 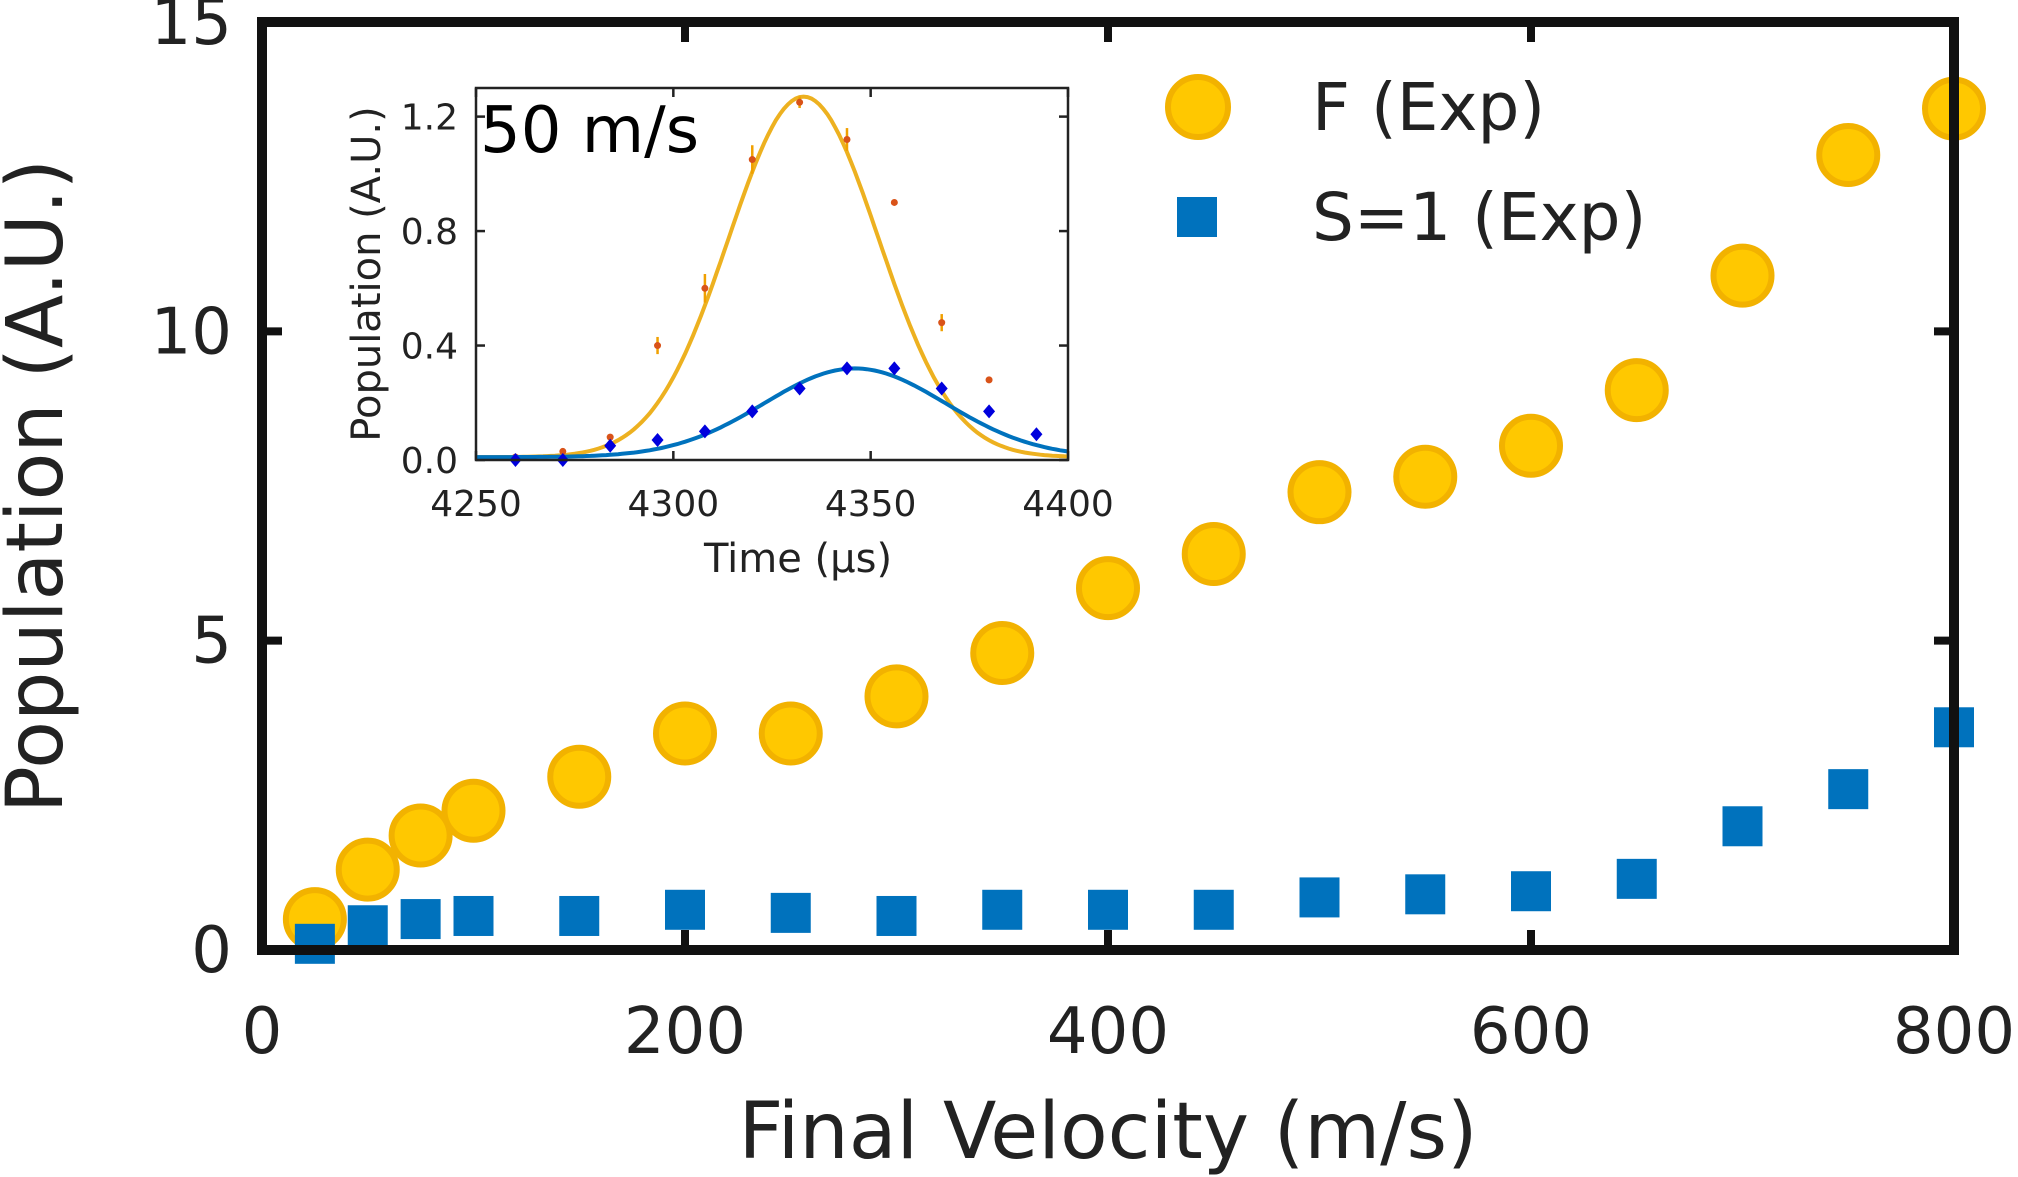 What do you see at coordinates (40, 486) in the screenshot?
I see `main-y-axis-label: Population (A.U.)` at bounding box center [40, 486].